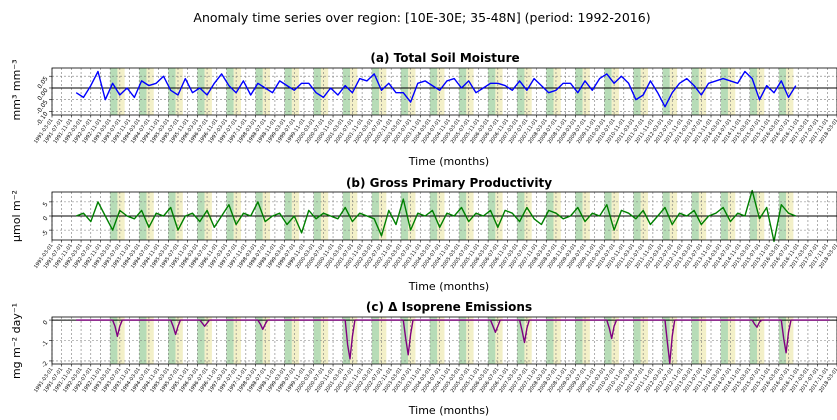 Image resolution: width=837 pixels, height=420 pixels. Describe the element at coordinates (44, 364) in the screenshot. I see `panel-c-ytick-label: -2` at that location.